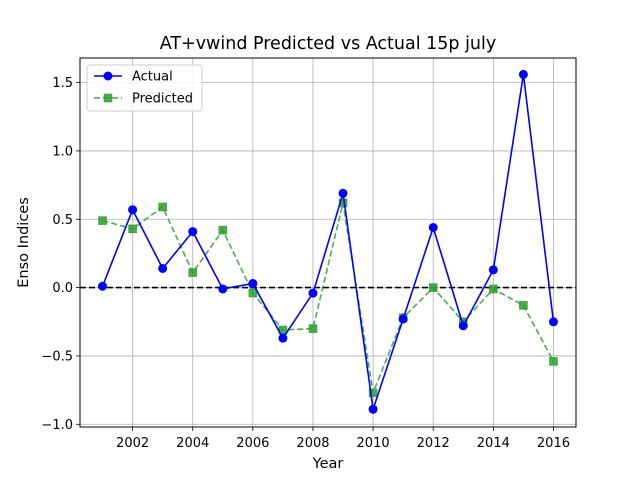 This screenshot has width=640, height=480. I want to click on x-tick-label: 2002, so click(132, 443).